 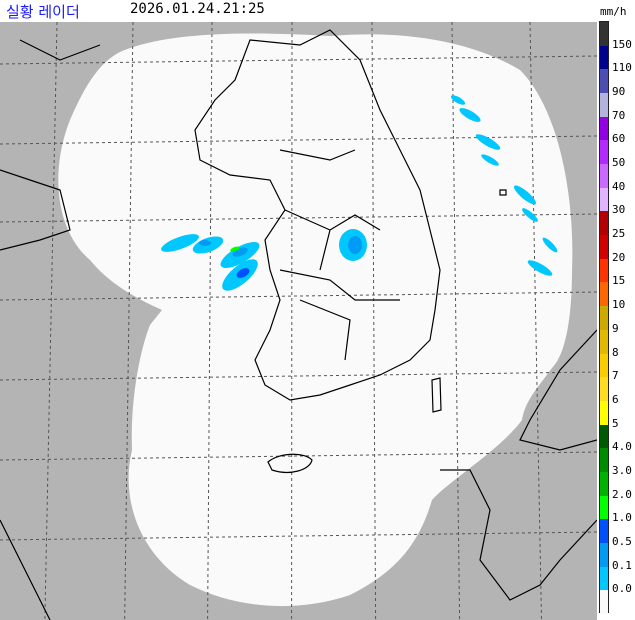 I want to click on legend-label: 3.0, so click(x=622, y=470).